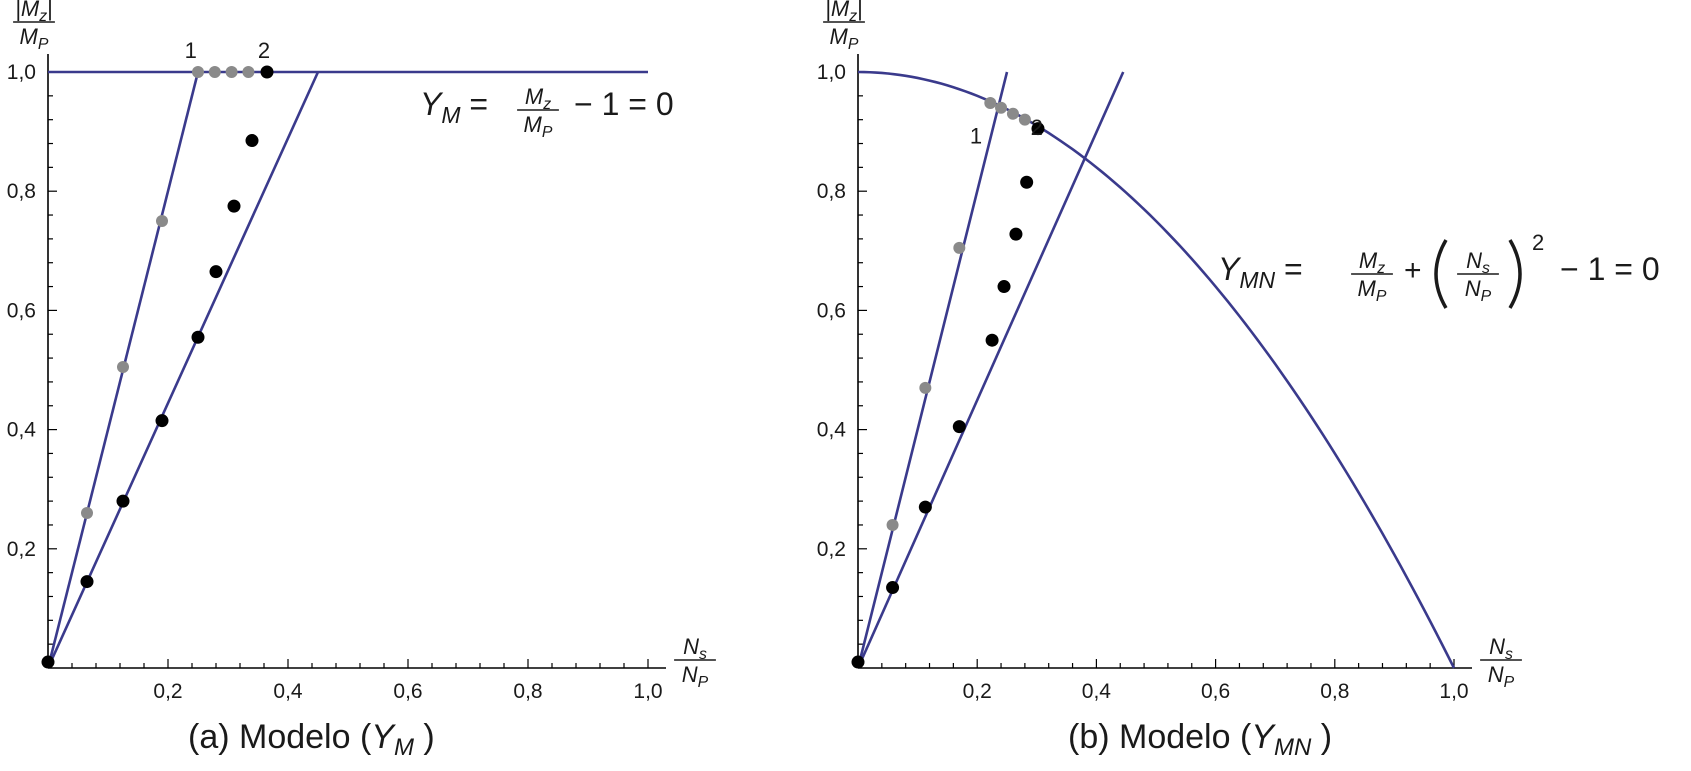 This screenshot has height=771, width=1691. Describe the element at coordinates (1260, 272) in the screenshot. I see `equation-lhs: YMN =` at that location.